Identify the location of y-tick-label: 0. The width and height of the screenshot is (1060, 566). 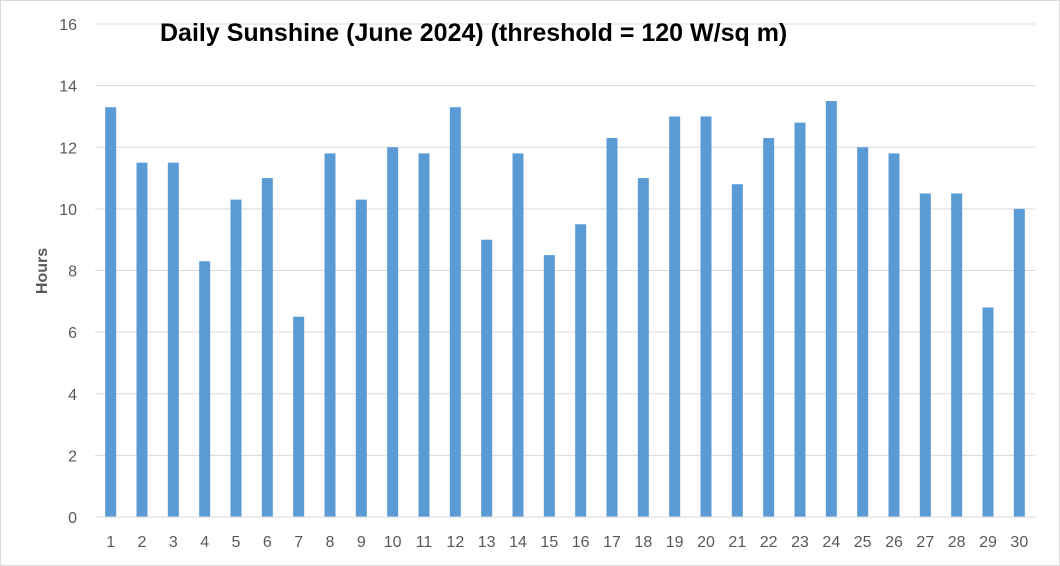
(72, 518).